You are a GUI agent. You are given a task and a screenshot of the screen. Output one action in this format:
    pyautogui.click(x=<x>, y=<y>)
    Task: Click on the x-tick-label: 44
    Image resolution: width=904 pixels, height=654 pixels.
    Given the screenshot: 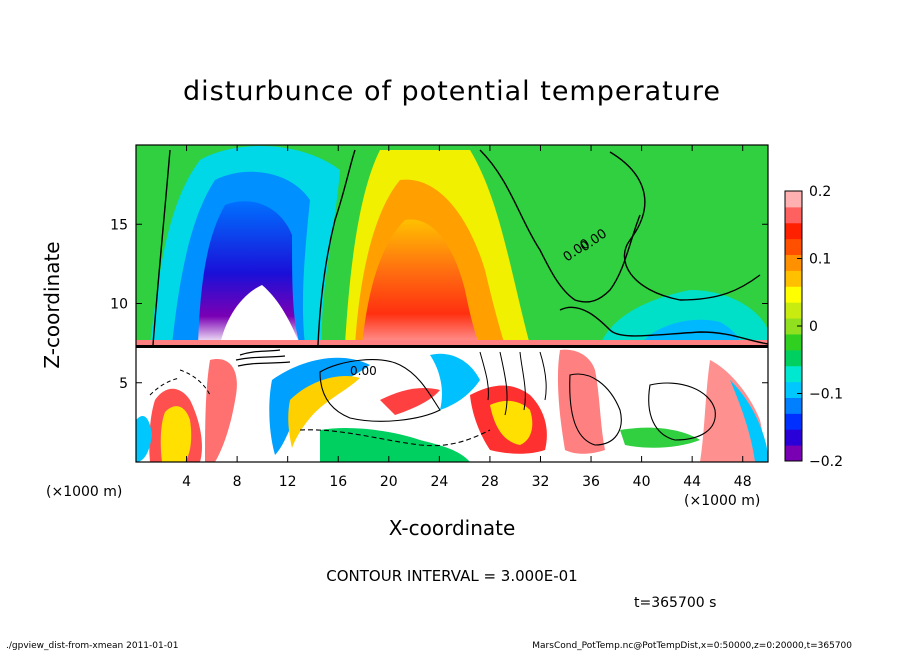 What is the action you would take?
    pyautogui.click(x=692, y=482)
    